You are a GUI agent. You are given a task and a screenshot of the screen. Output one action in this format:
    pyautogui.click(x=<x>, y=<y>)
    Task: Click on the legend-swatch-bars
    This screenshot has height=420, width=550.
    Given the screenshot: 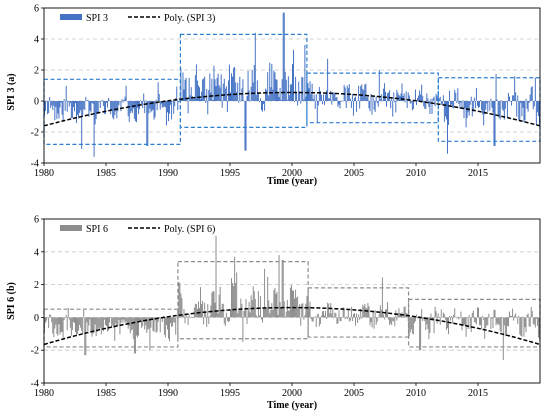 What is the action you would take?
    pyautogui.click(x=71, y=17)
    